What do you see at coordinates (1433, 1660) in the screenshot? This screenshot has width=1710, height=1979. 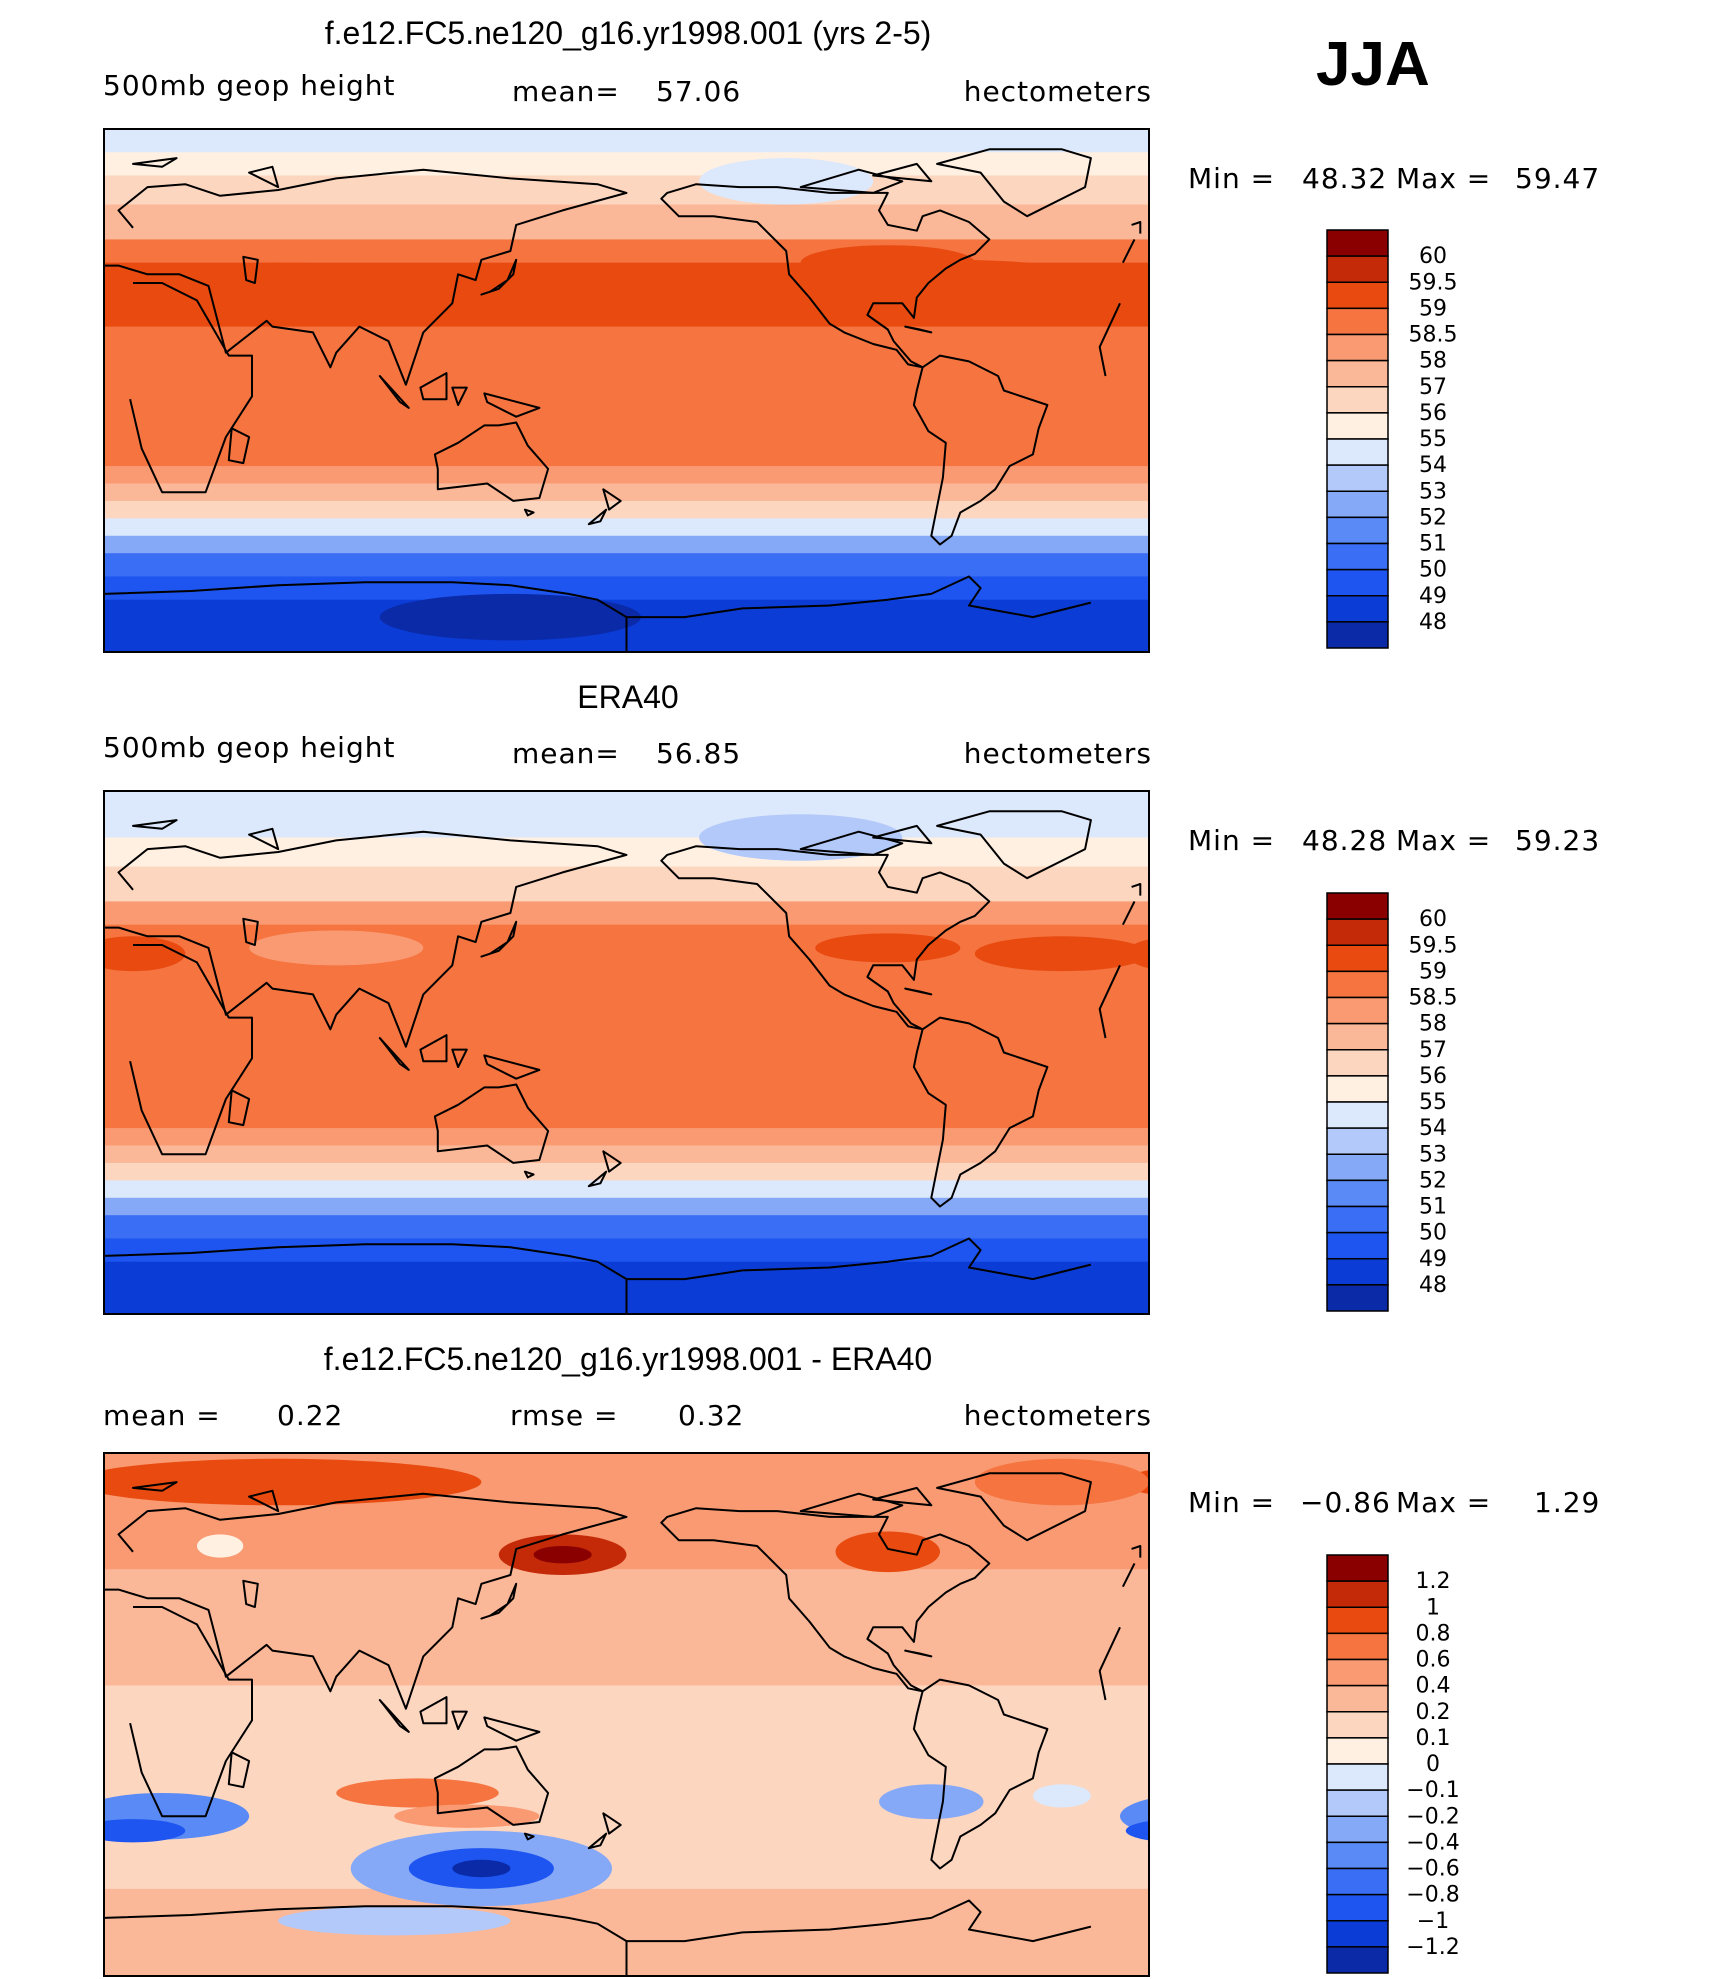 I see `colorbar-tick-label: 0.6` at bounding box center [1433, 1660].